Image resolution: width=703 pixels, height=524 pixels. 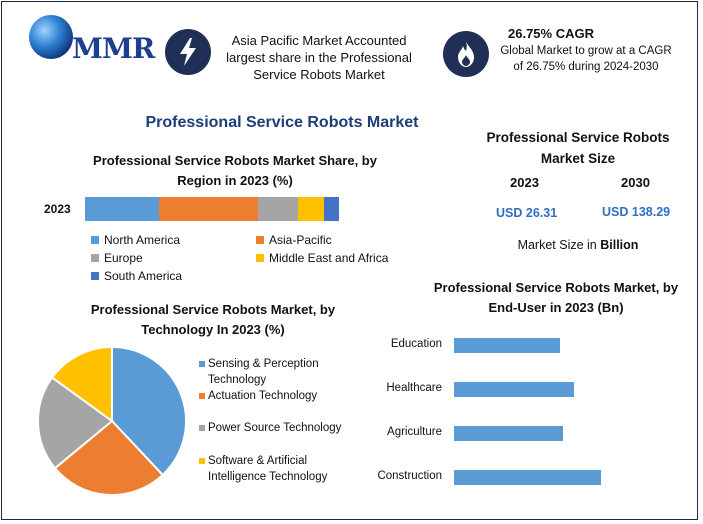 I want to click on market-size-unit-bold: Billion, so click(x=619, y=245).